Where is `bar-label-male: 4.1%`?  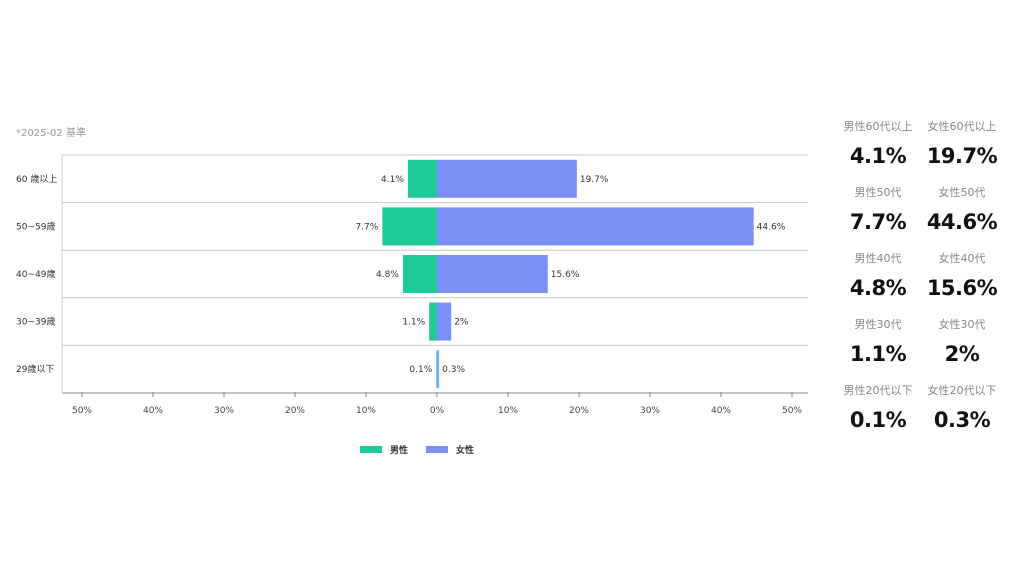 bar-label-male: 4.1% is located at coordinates (392, 180).